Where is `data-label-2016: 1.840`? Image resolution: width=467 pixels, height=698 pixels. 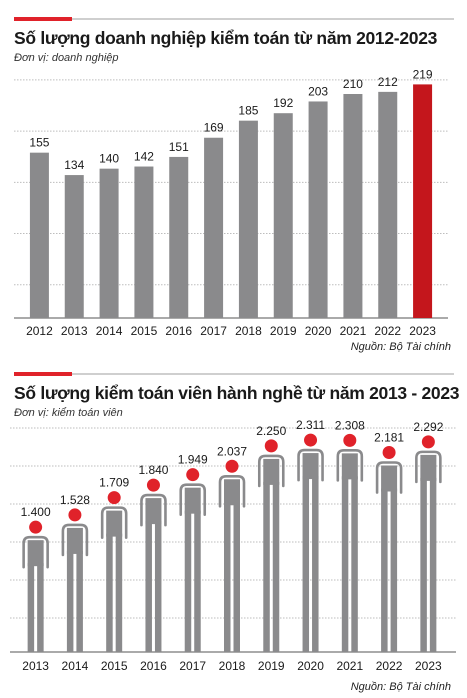
data-label-2016: 1.840 is located at coordinates (153, 470).